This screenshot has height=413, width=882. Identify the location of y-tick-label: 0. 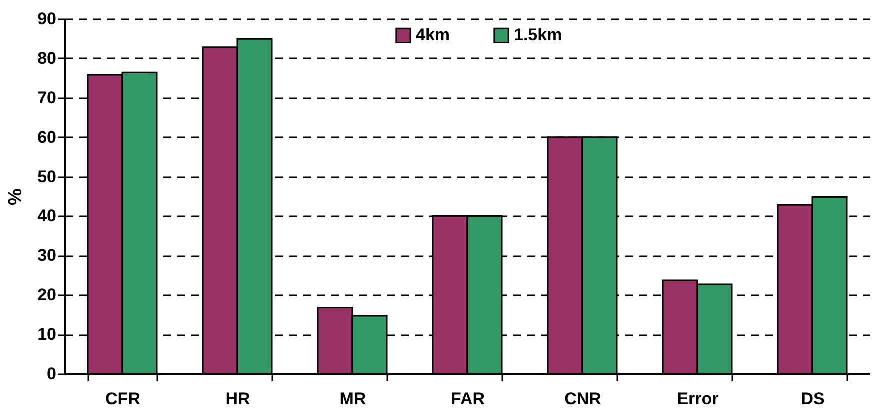
(51, 374).